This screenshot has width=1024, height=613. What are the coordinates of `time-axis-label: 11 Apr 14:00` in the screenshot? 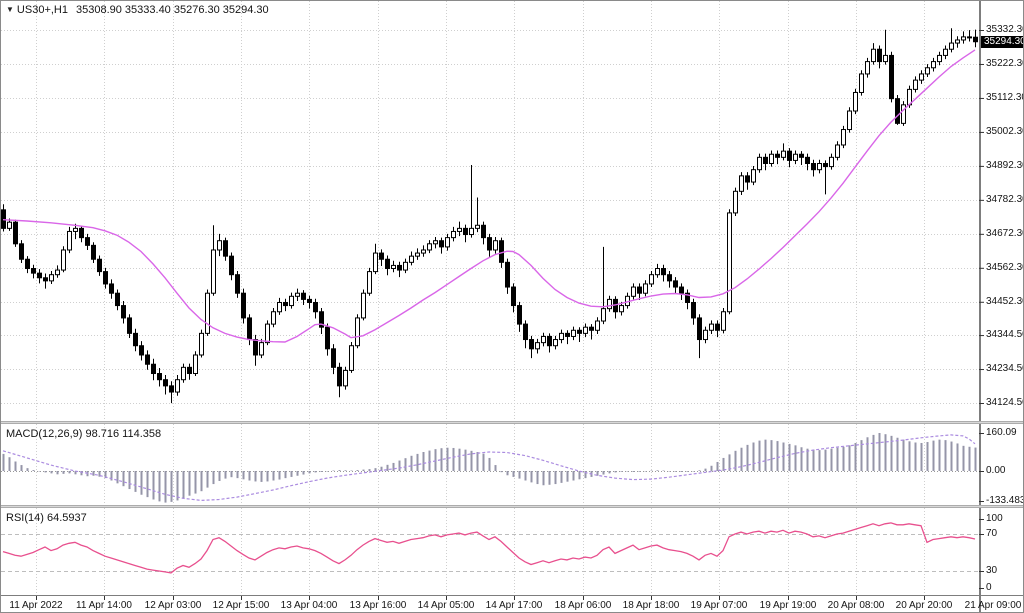 It's located at (104, 605).